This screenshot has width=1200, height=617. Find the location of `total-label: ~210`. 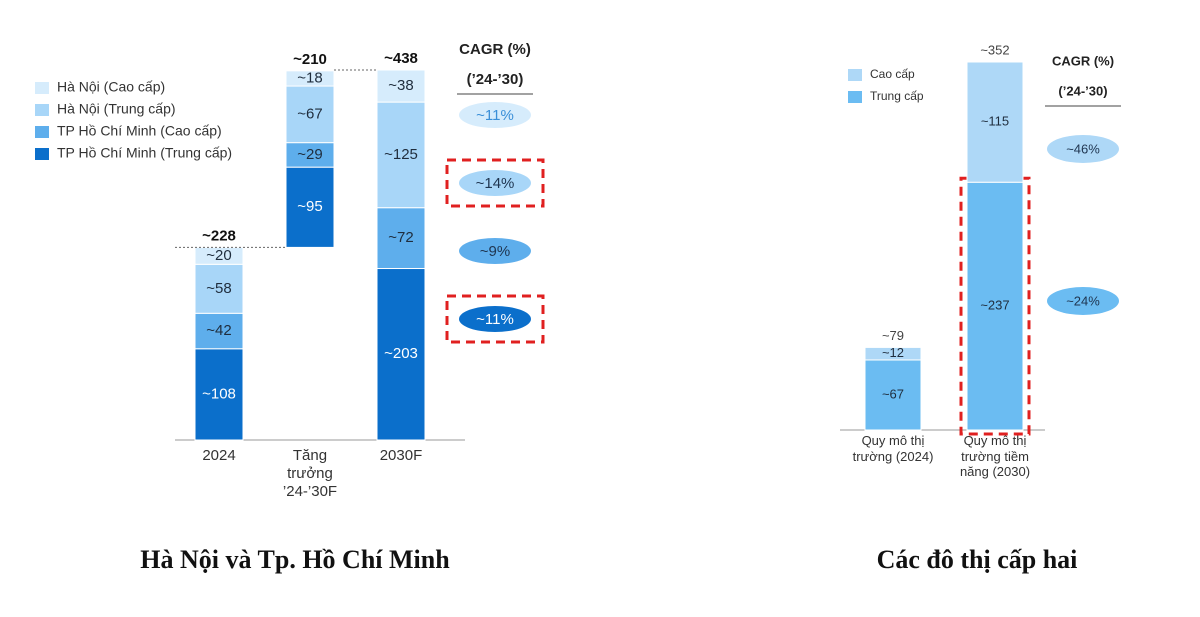

total-label: ~210 is located at coordinates (310, 59).